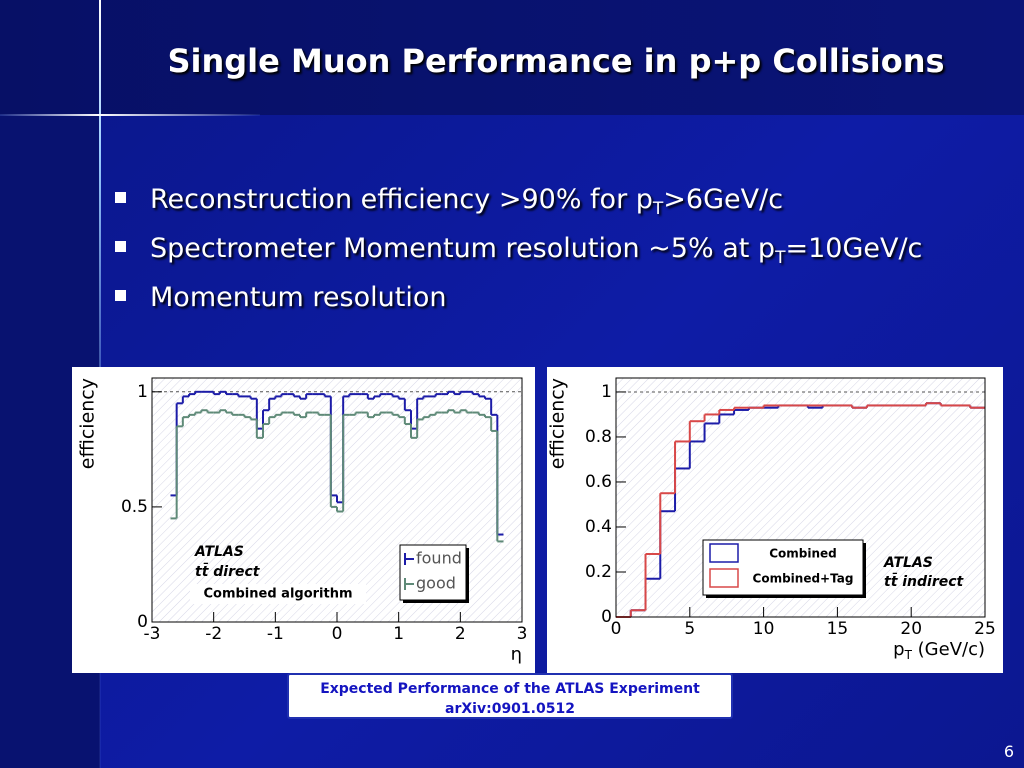  I want to click on annotation: tt̄ indirect, so click(924, 580).